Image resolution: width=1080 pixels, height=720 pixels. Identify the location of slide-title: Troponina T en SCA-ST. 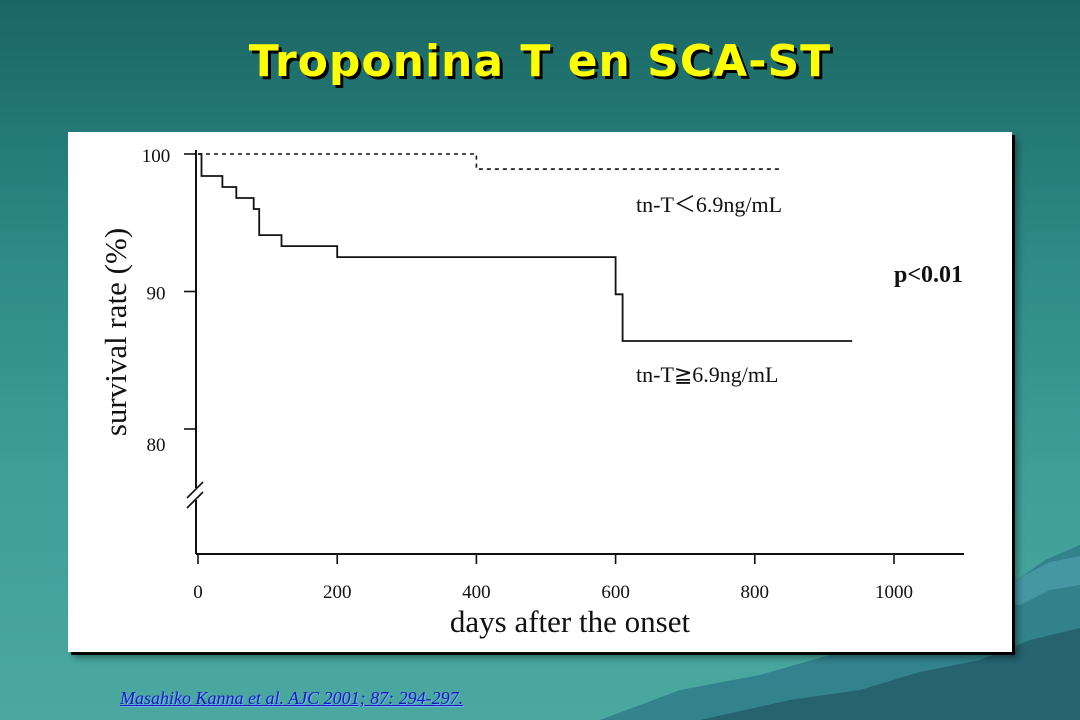
(540, 61).